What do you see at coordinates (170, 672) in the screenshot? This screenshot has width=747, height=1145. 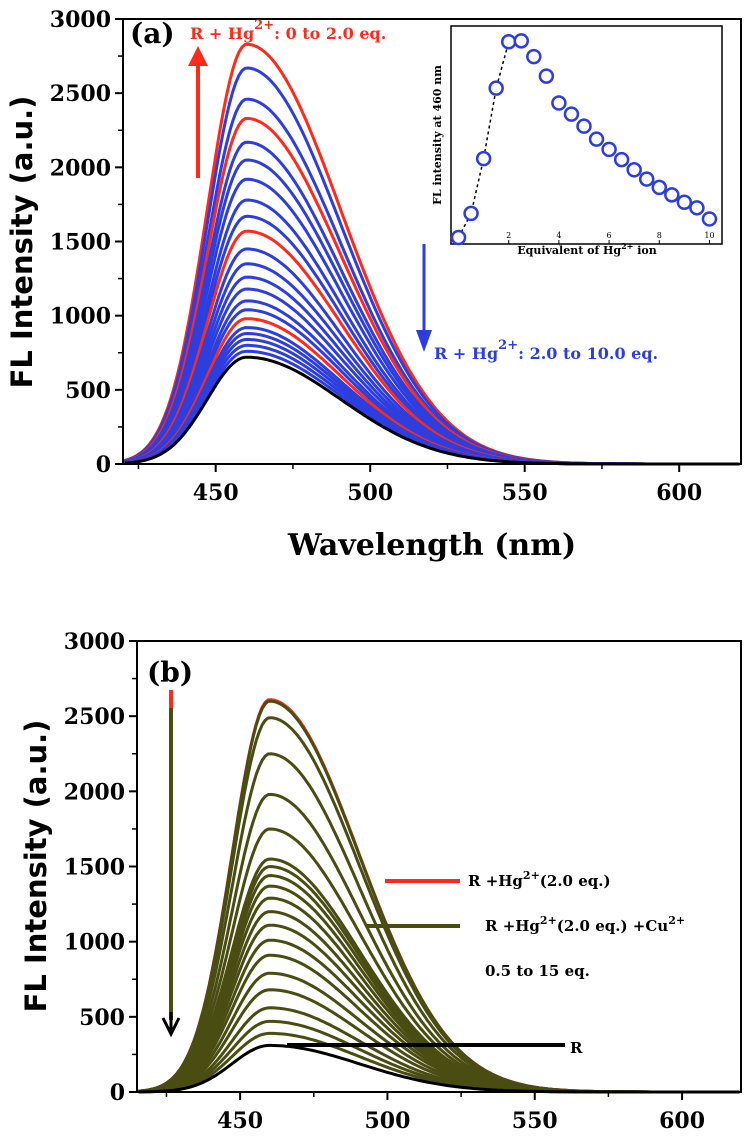 I see `panel-b-label: (b)` at bounding box center [170, 672].